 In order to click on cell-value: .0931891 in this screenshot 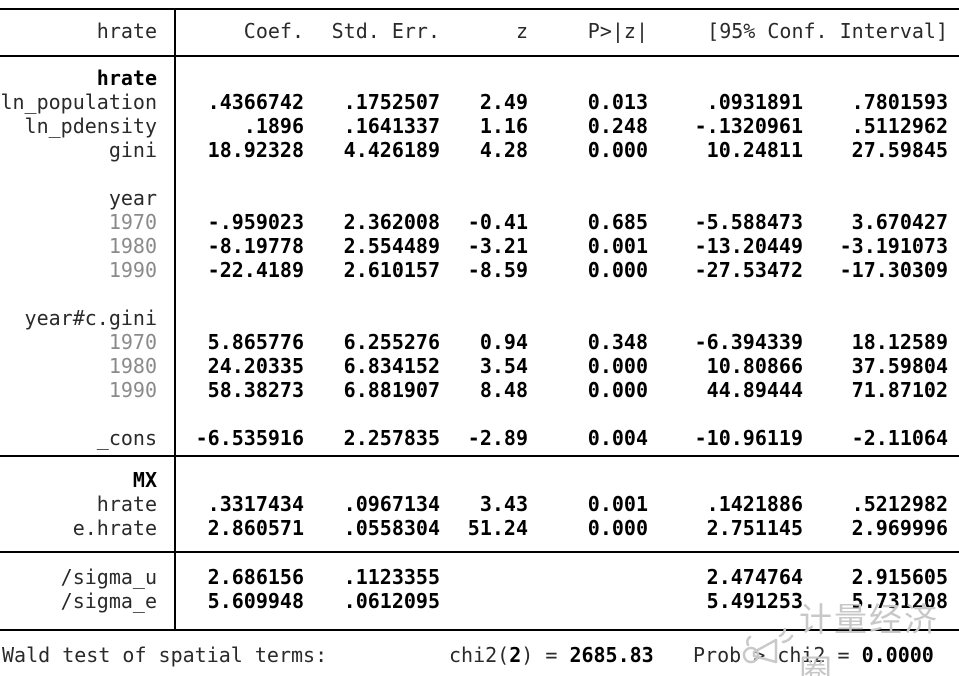, I will do `click(754, 102)`.